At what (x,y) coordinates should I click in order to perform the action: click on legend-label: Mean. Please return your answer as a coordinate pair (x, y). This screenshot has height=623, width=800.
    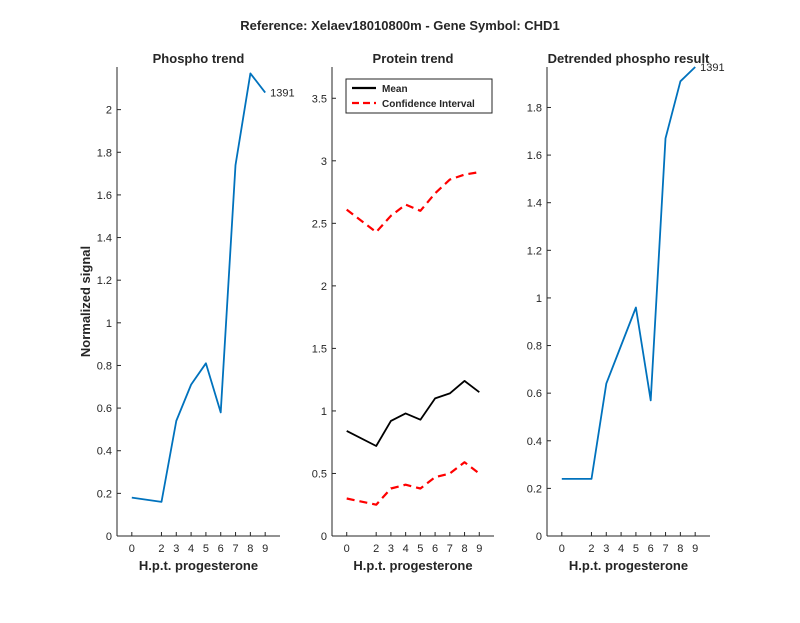
    Looking at the image, I should click on (395, 89).